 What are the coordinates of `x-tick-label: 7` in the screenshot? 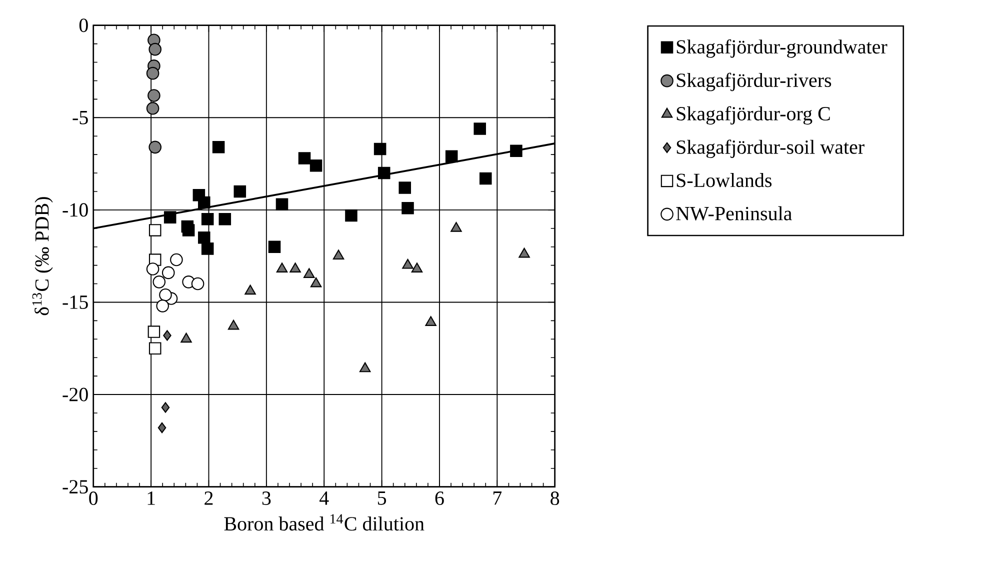 It's located at (497, 498).